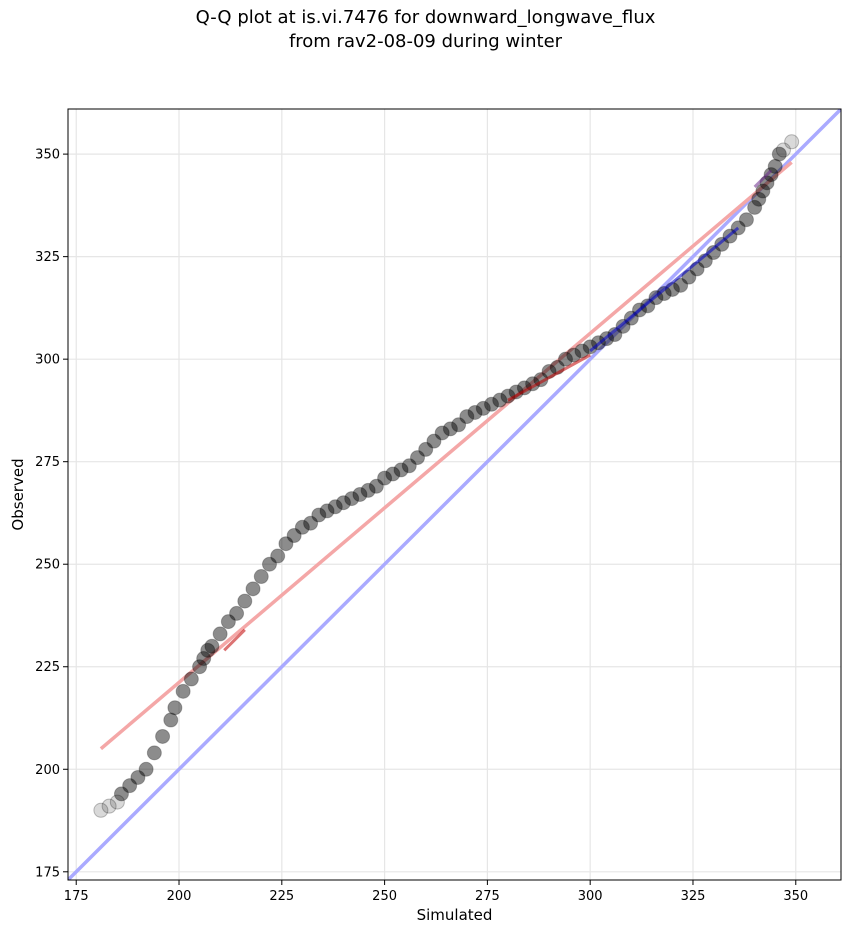 Image resolution: width=851 pixels, height=934 pixels. What do you see at coordinates (281, 896) in the screenshot?
I see `x-tick-label: 225` at bounding box center [281, 896].